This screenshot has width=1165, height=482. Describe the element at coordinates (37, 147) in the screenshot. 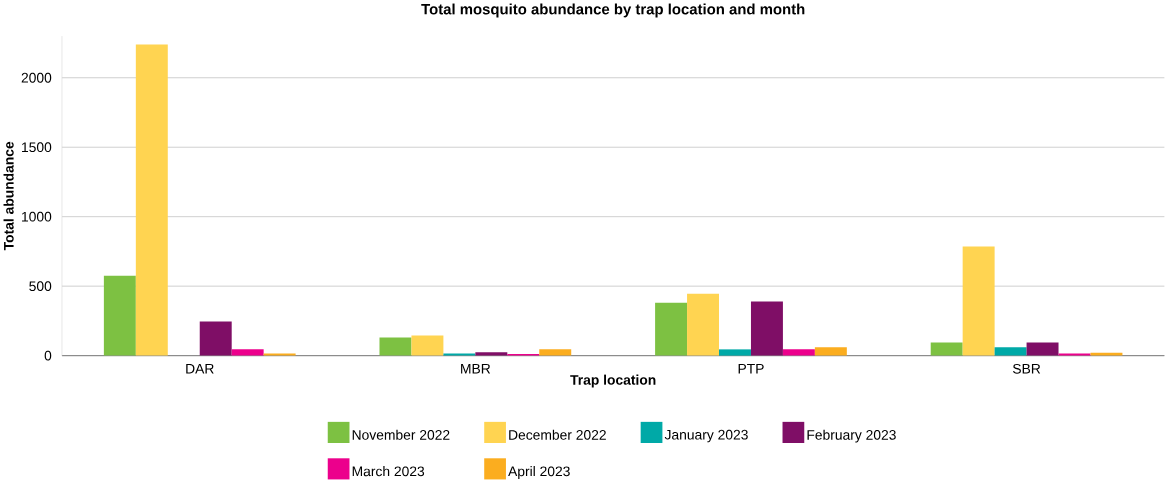

I see `y-tick-label: 1500` at that location.